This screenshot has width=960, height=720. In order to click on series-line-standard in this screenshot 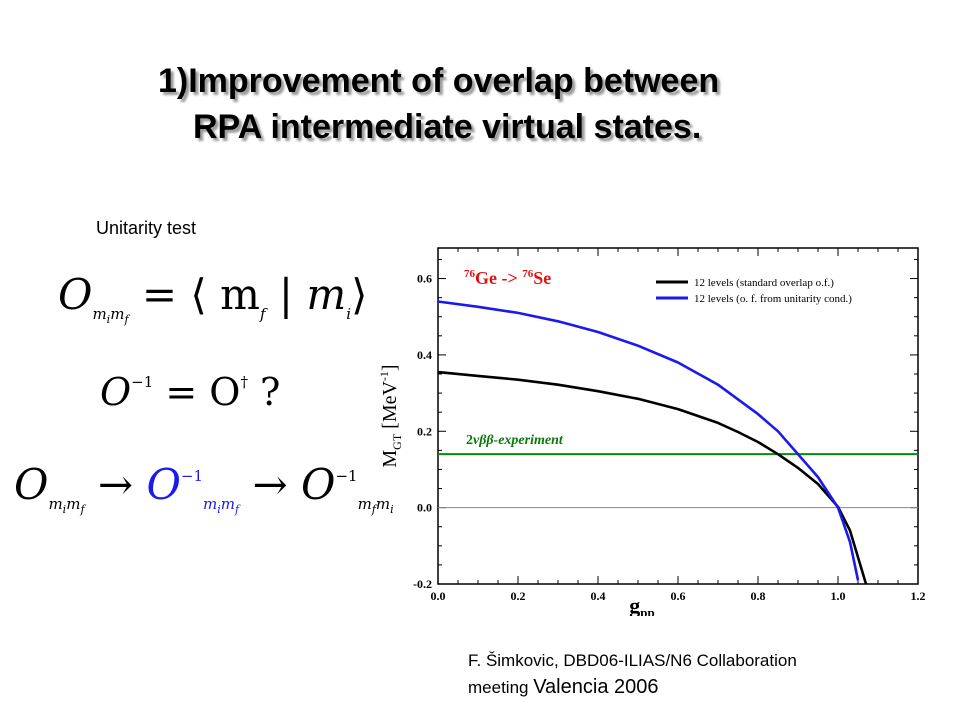, I will do `click(652, 477)`.